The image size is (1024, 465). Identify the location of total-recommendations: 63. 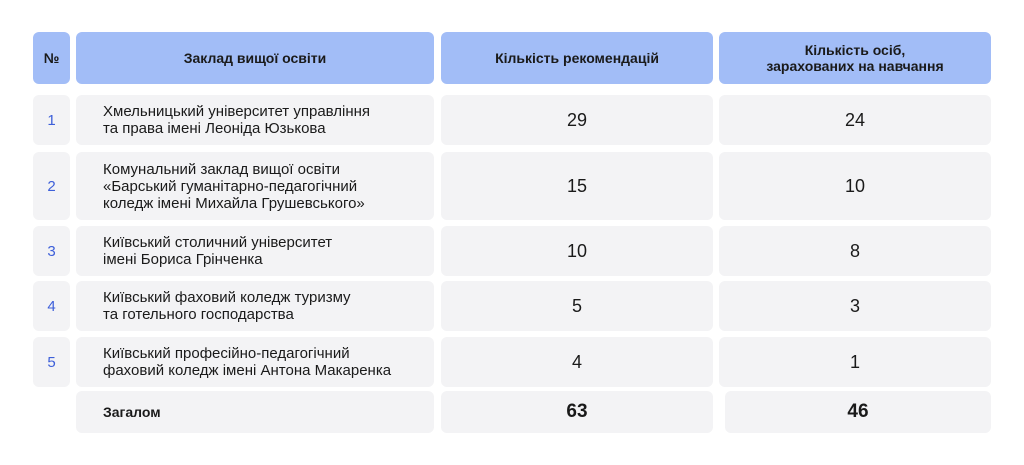
(577, 411).